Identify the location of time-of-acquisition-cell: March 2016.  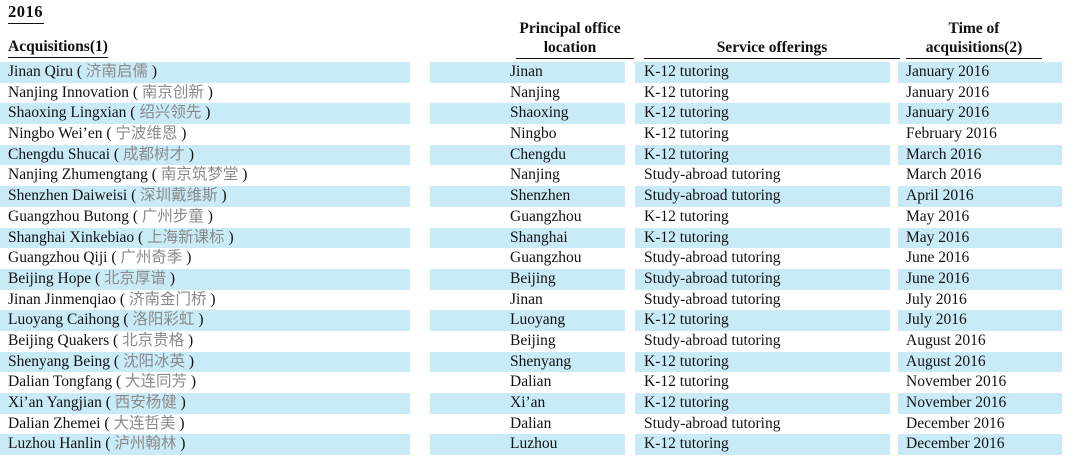
(944, 175).